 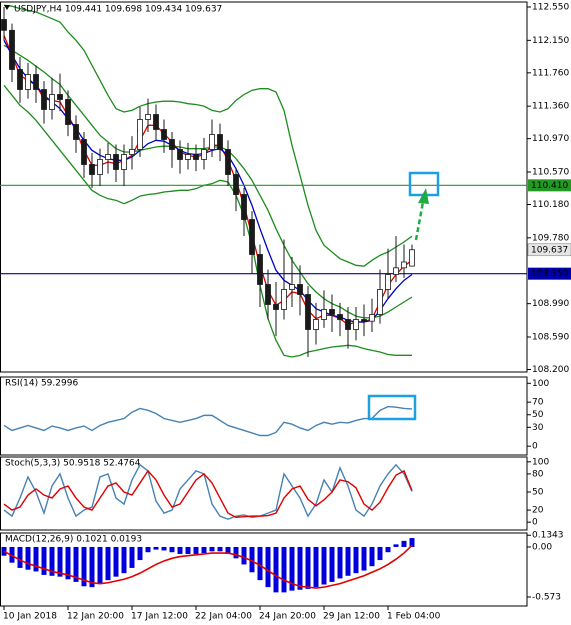 What do you see at coordinates (30, 617) in the screenshot?
I see `x-tick-label: 10 Jan 2018` at bounding box center [30, 617].